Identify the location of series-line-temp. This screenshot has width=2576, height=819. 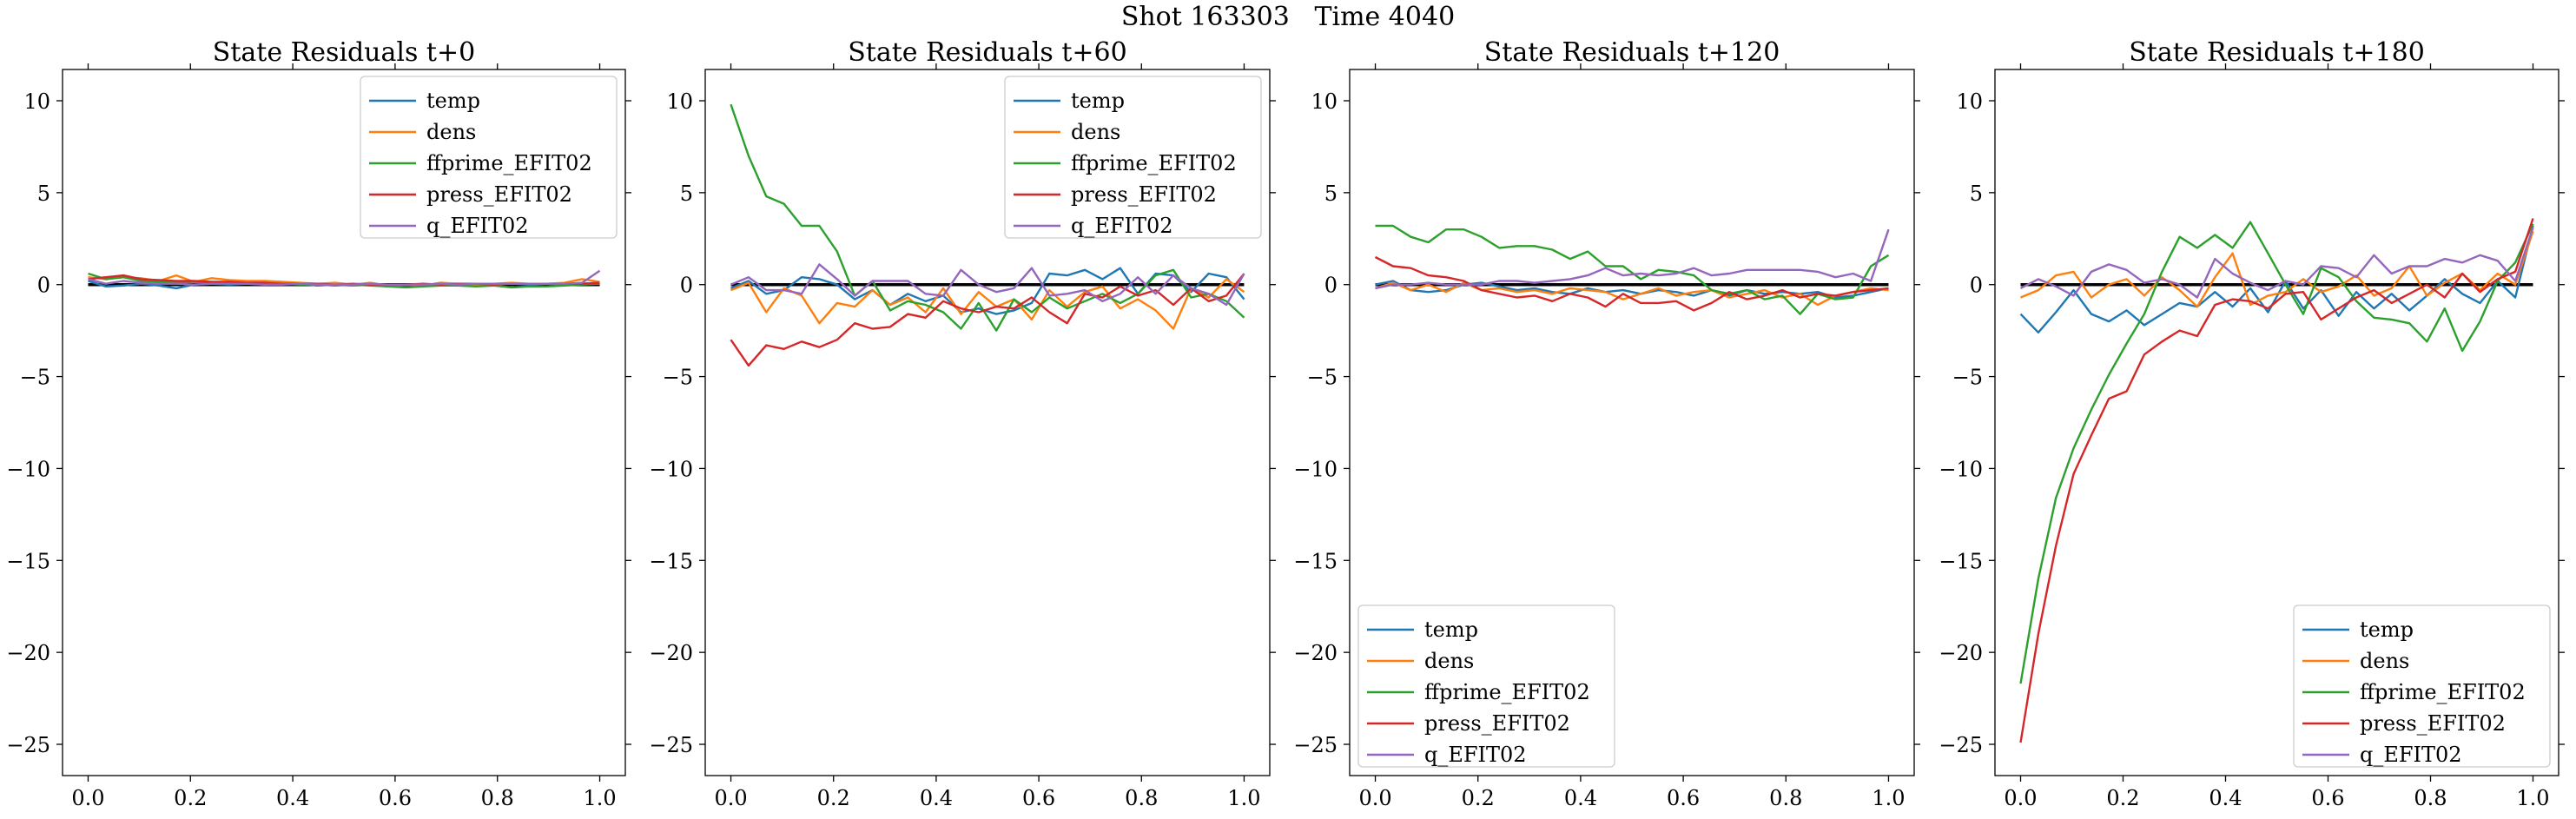
(2276, 279).